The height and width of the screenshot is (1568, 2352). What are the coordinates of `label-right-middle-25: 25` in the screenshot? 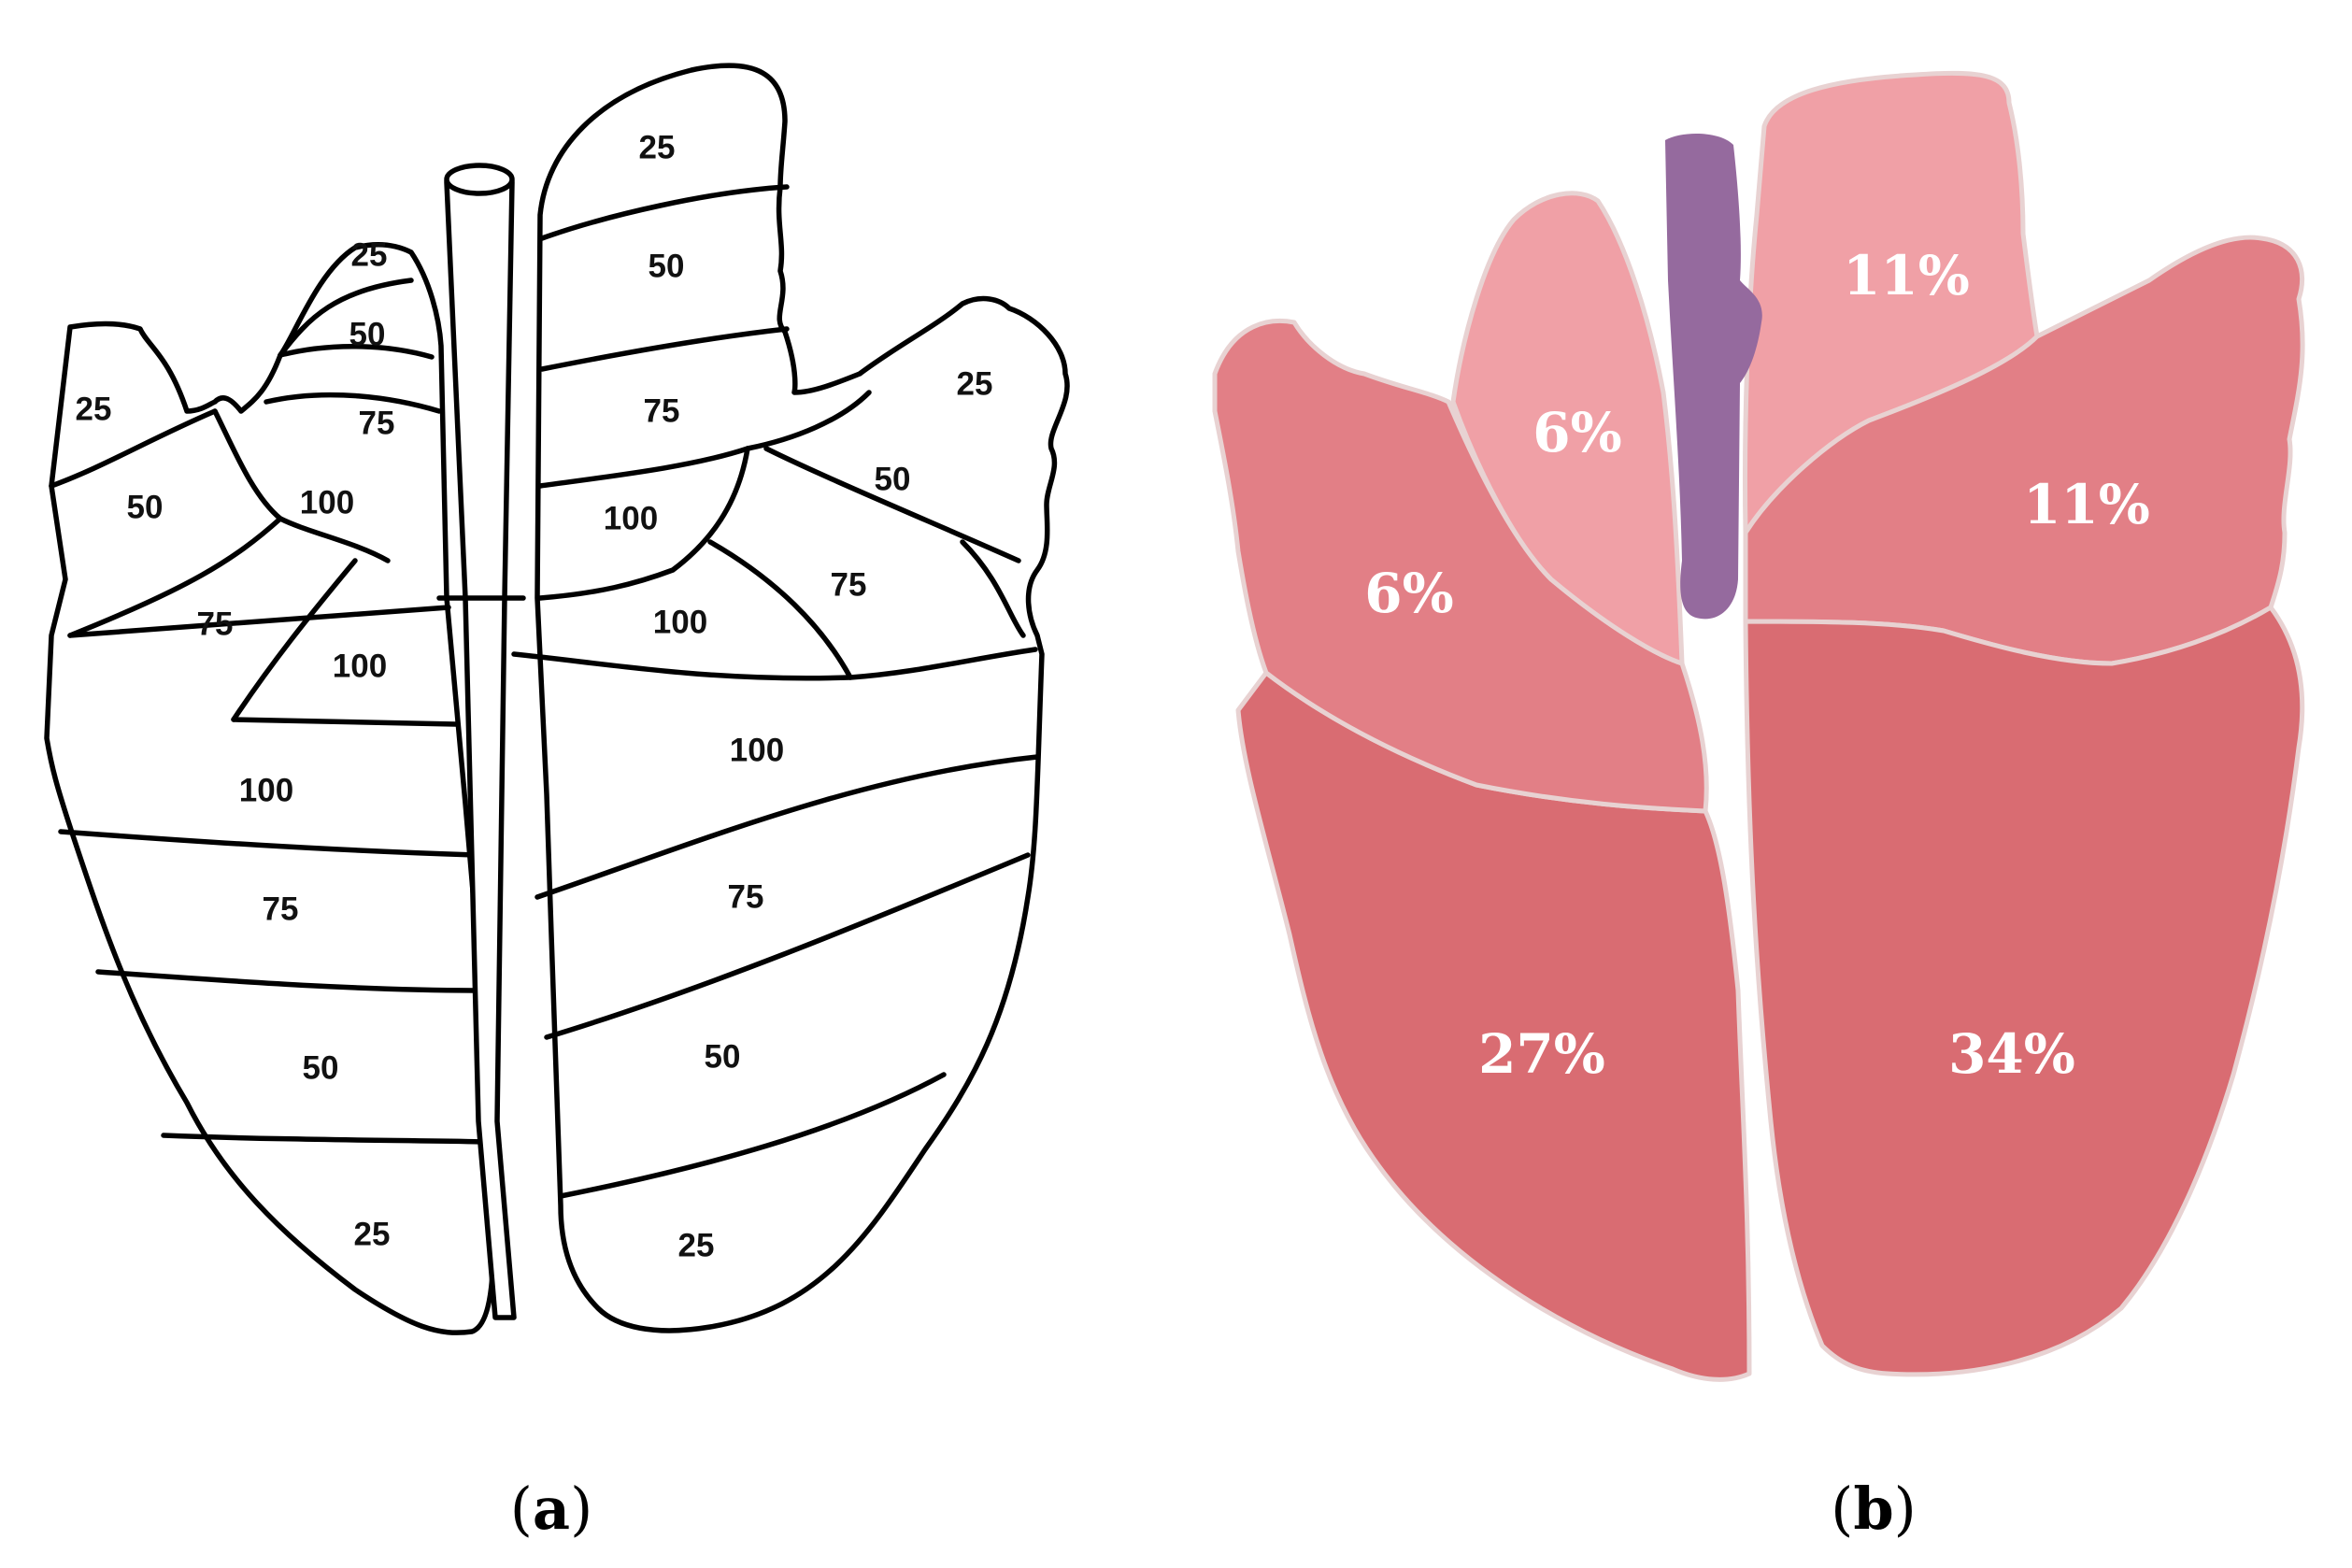 It's located at (975, 384).